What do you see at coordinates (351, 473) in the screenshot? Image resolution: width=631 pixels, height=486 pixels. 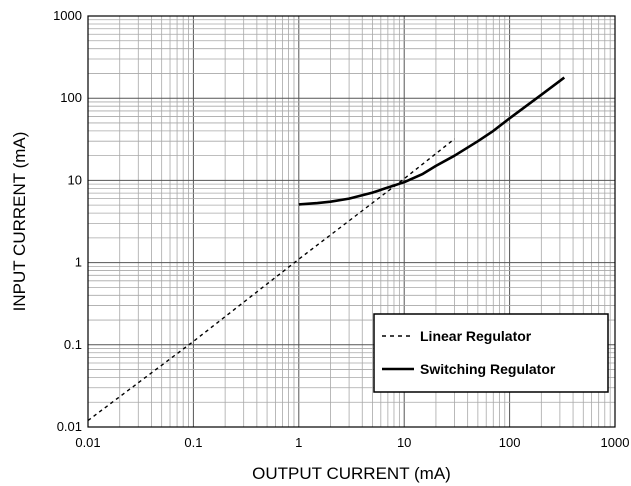 I see `x-axis-label: OUTPUT CURRENT (mA)` at bounding box center [351, 473].